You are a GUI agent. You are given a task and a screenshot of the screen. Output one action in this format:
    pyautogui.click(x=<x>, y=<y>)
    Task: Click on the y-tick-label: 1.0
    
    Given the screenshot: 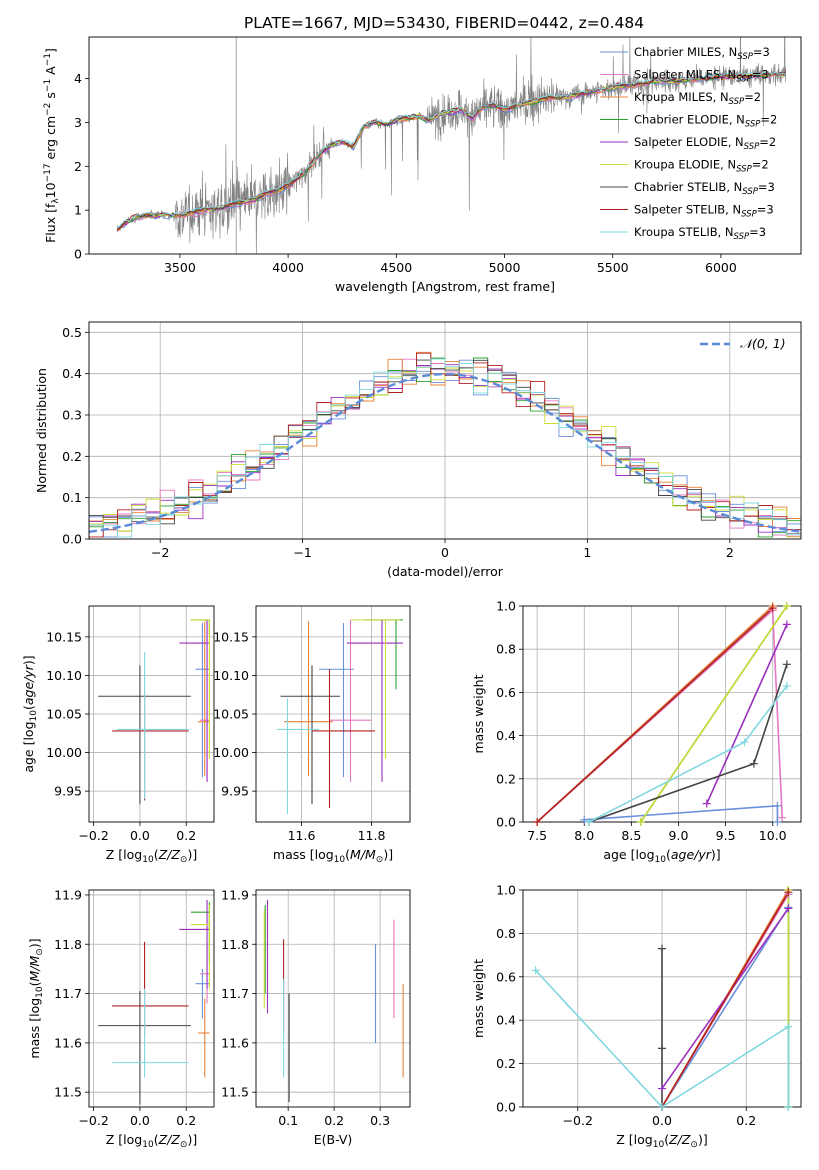 What is the action you would take?
    pyautogui.click(x=506, y=890)
    